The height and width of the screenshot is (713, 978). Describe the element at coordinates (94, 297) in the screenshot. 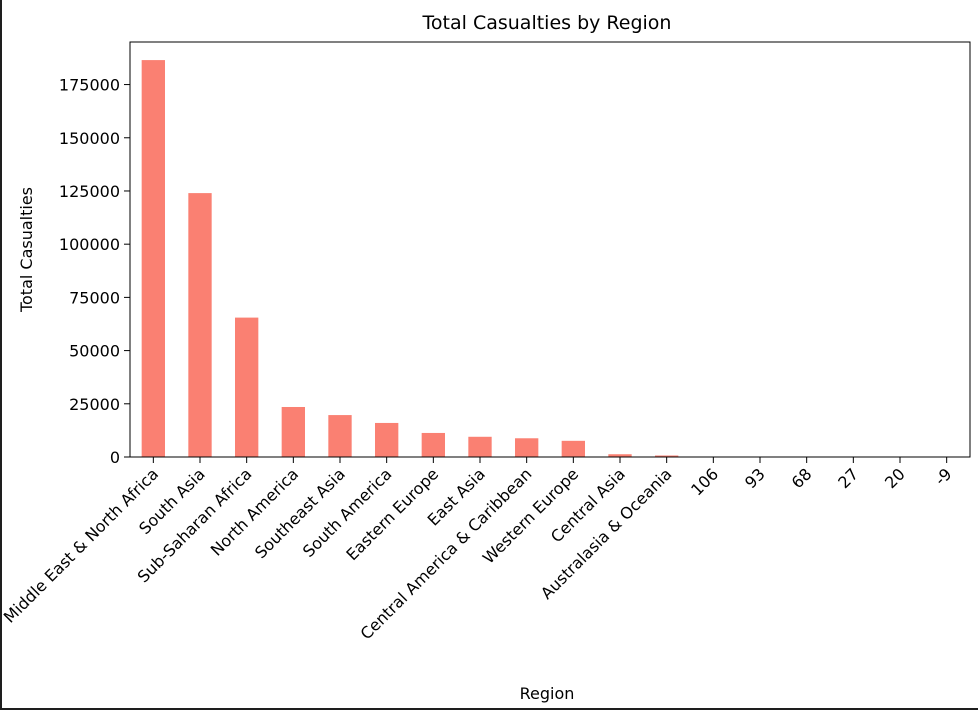

I see `y-tick-label: 75000` at that location.